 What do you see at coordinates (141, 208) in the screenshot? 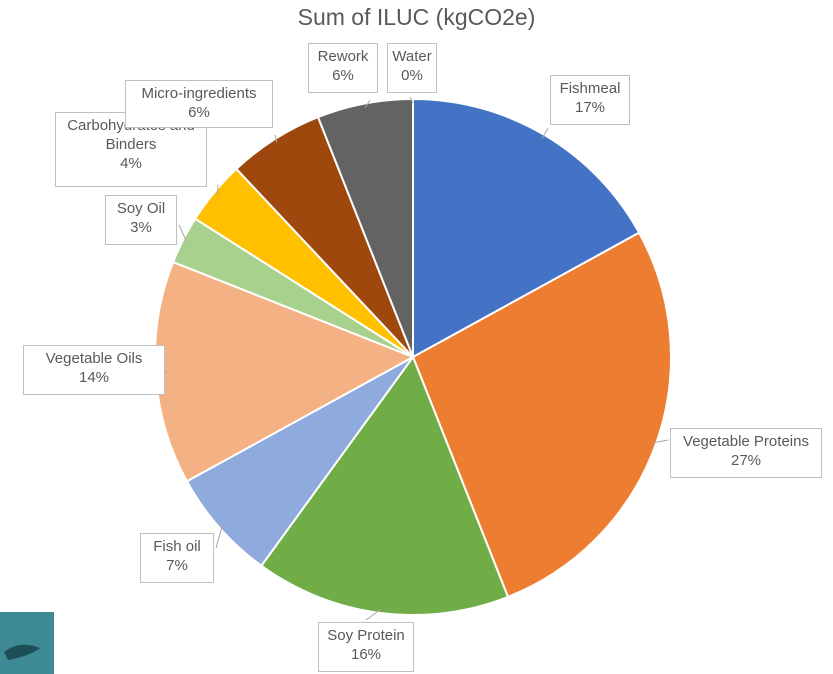
I see `label-category: Soy Oil` at bounding box center [141, 208].